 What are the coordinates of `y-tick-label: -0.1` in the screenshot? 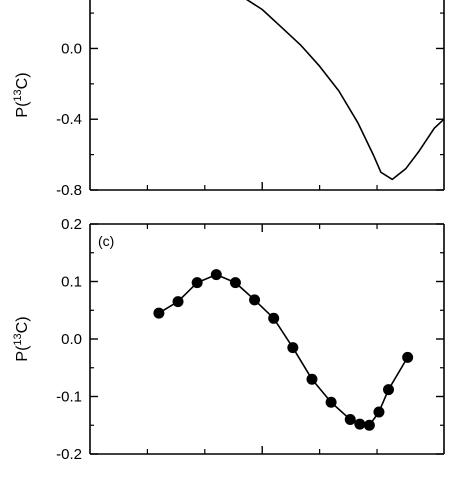 It's located at (69, 397).